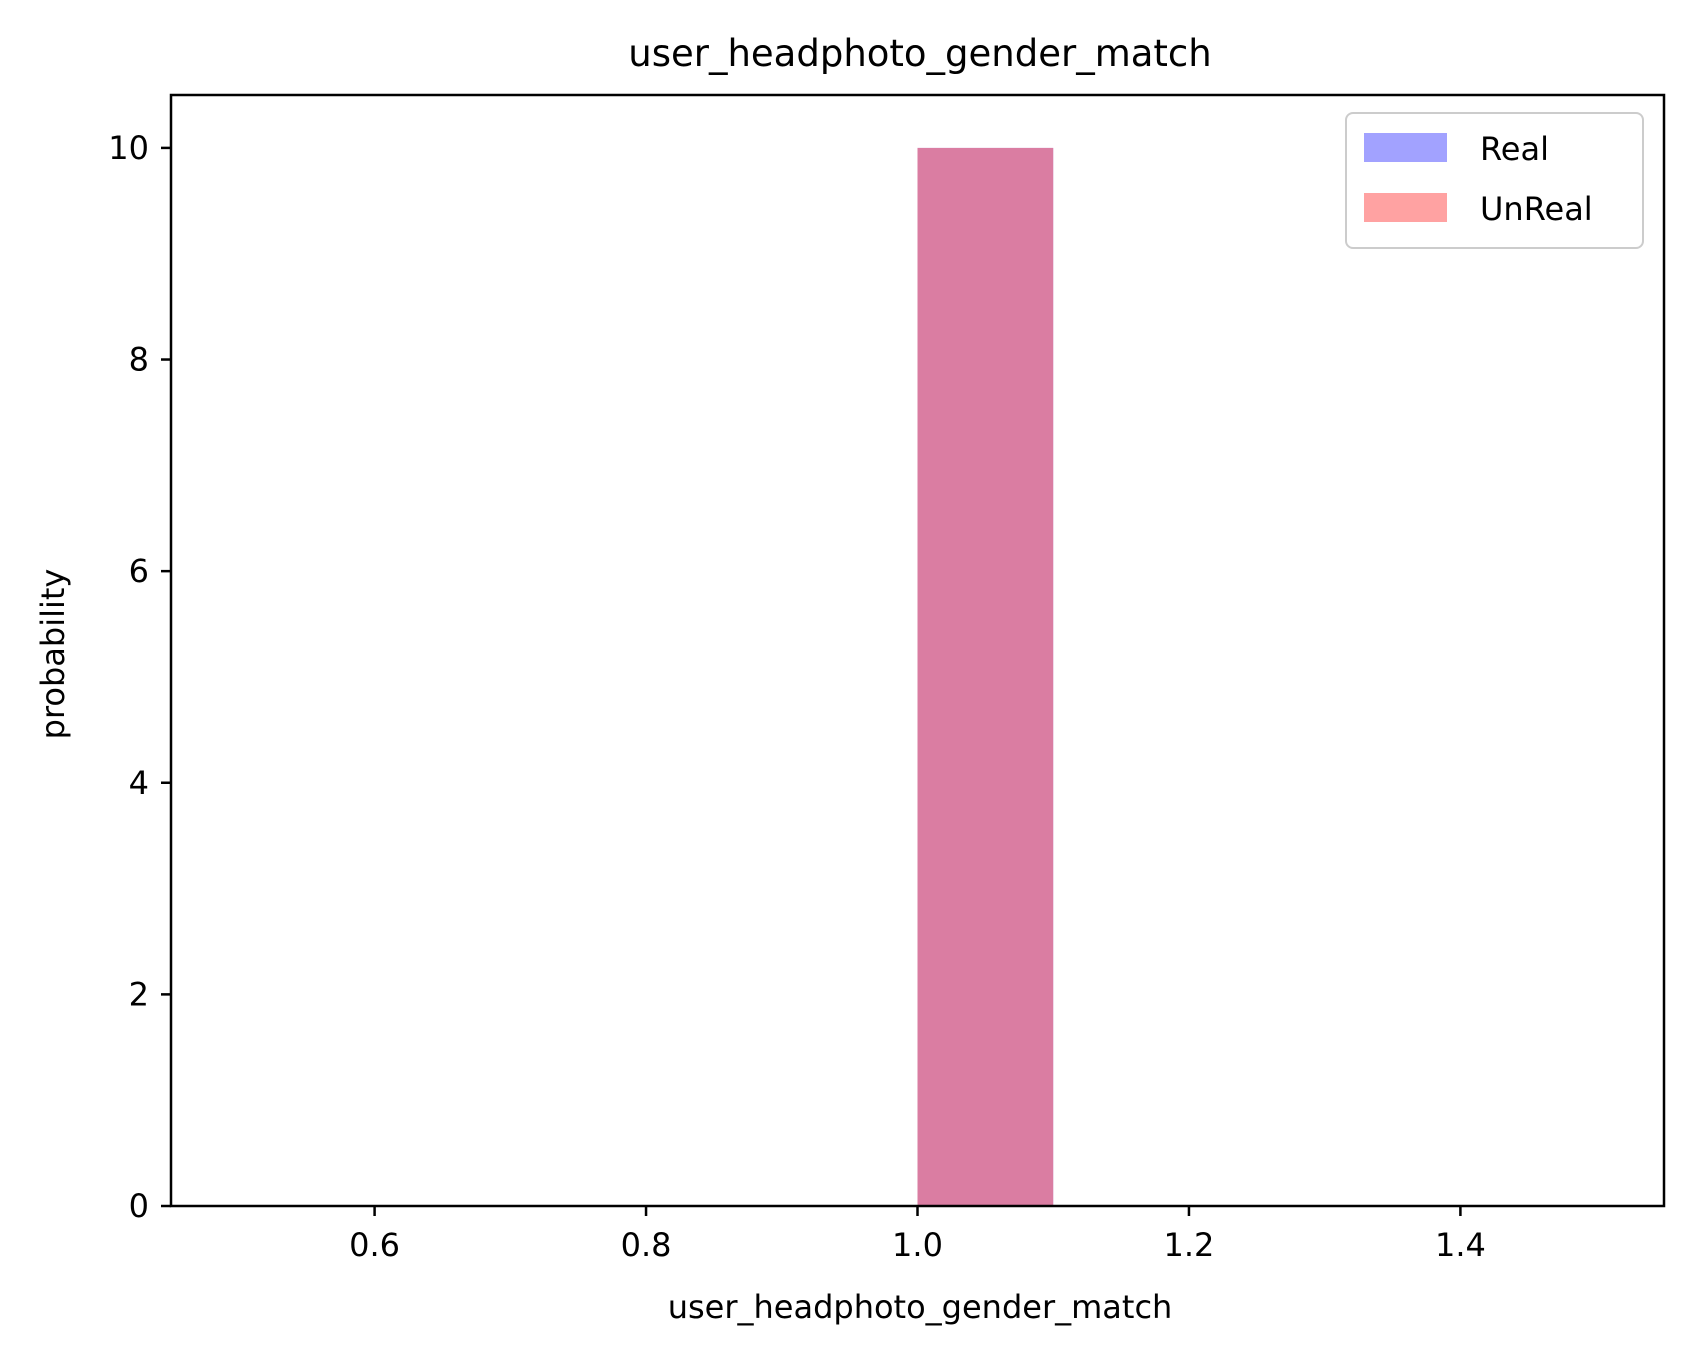 The width and height of the screenshot is (1686, 1362). What do you see at coordinates (139, 1206) in the screenshot?
I see `y-tick-label: 0` at bounding box center [139, 1206].